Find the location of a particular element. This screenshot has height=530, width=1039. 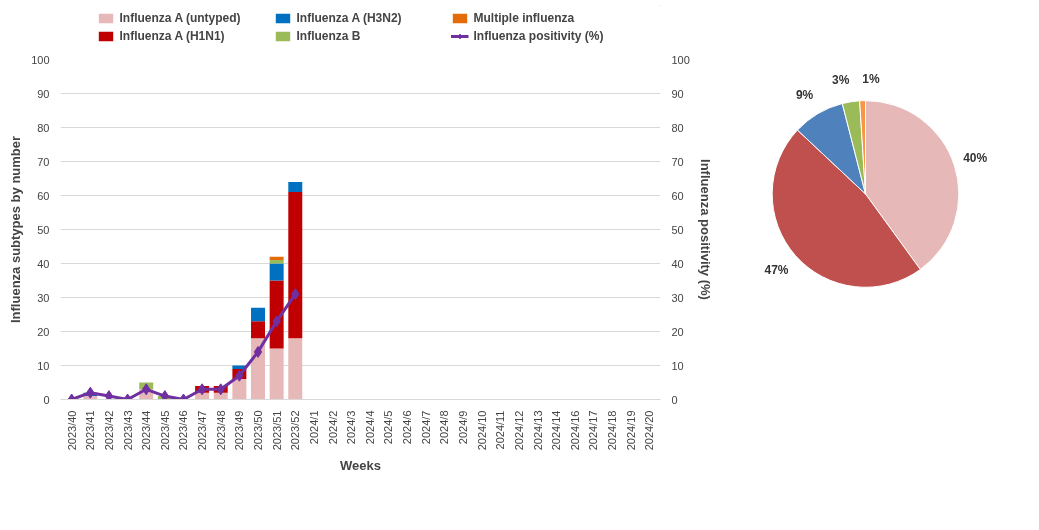

x-tick-label: 2024/6 is located at coordinates (407, 427).